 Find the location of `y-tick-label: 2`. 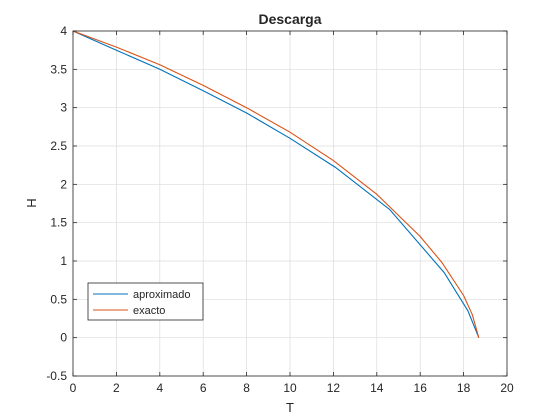

y-tick-label: 2 is located at coordinates (63, 184).